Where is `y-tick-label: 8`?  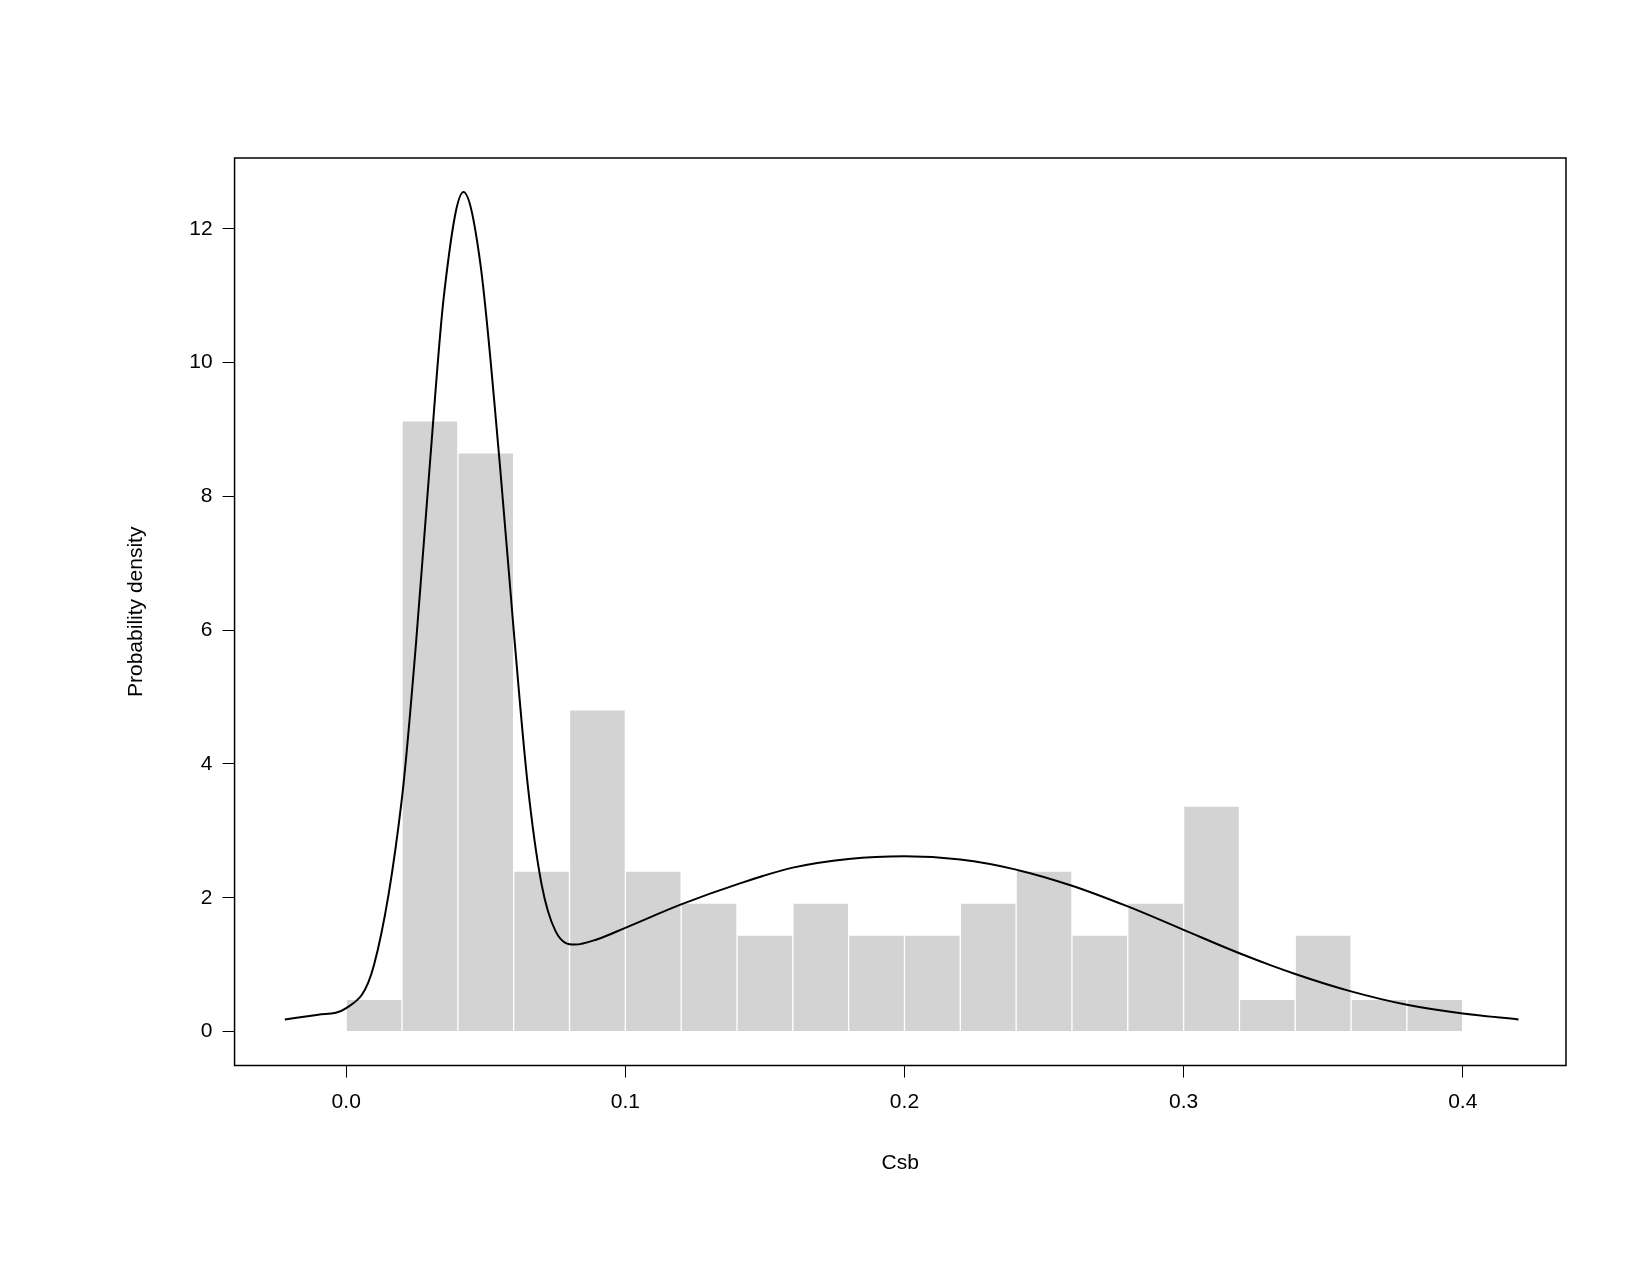 y-tick-label: 8 is located at coordinates (206, 495).